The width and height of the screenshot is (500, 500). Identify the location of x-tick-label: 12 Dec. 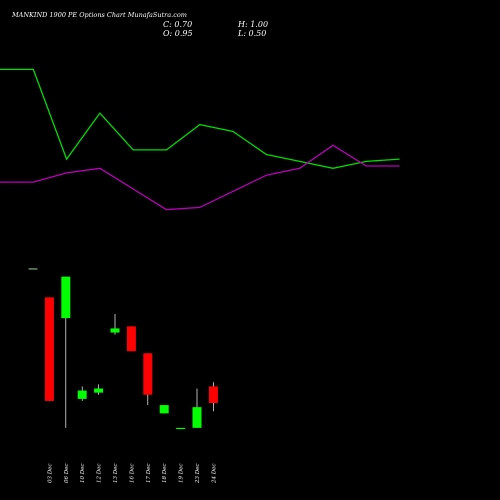
(100, 474).